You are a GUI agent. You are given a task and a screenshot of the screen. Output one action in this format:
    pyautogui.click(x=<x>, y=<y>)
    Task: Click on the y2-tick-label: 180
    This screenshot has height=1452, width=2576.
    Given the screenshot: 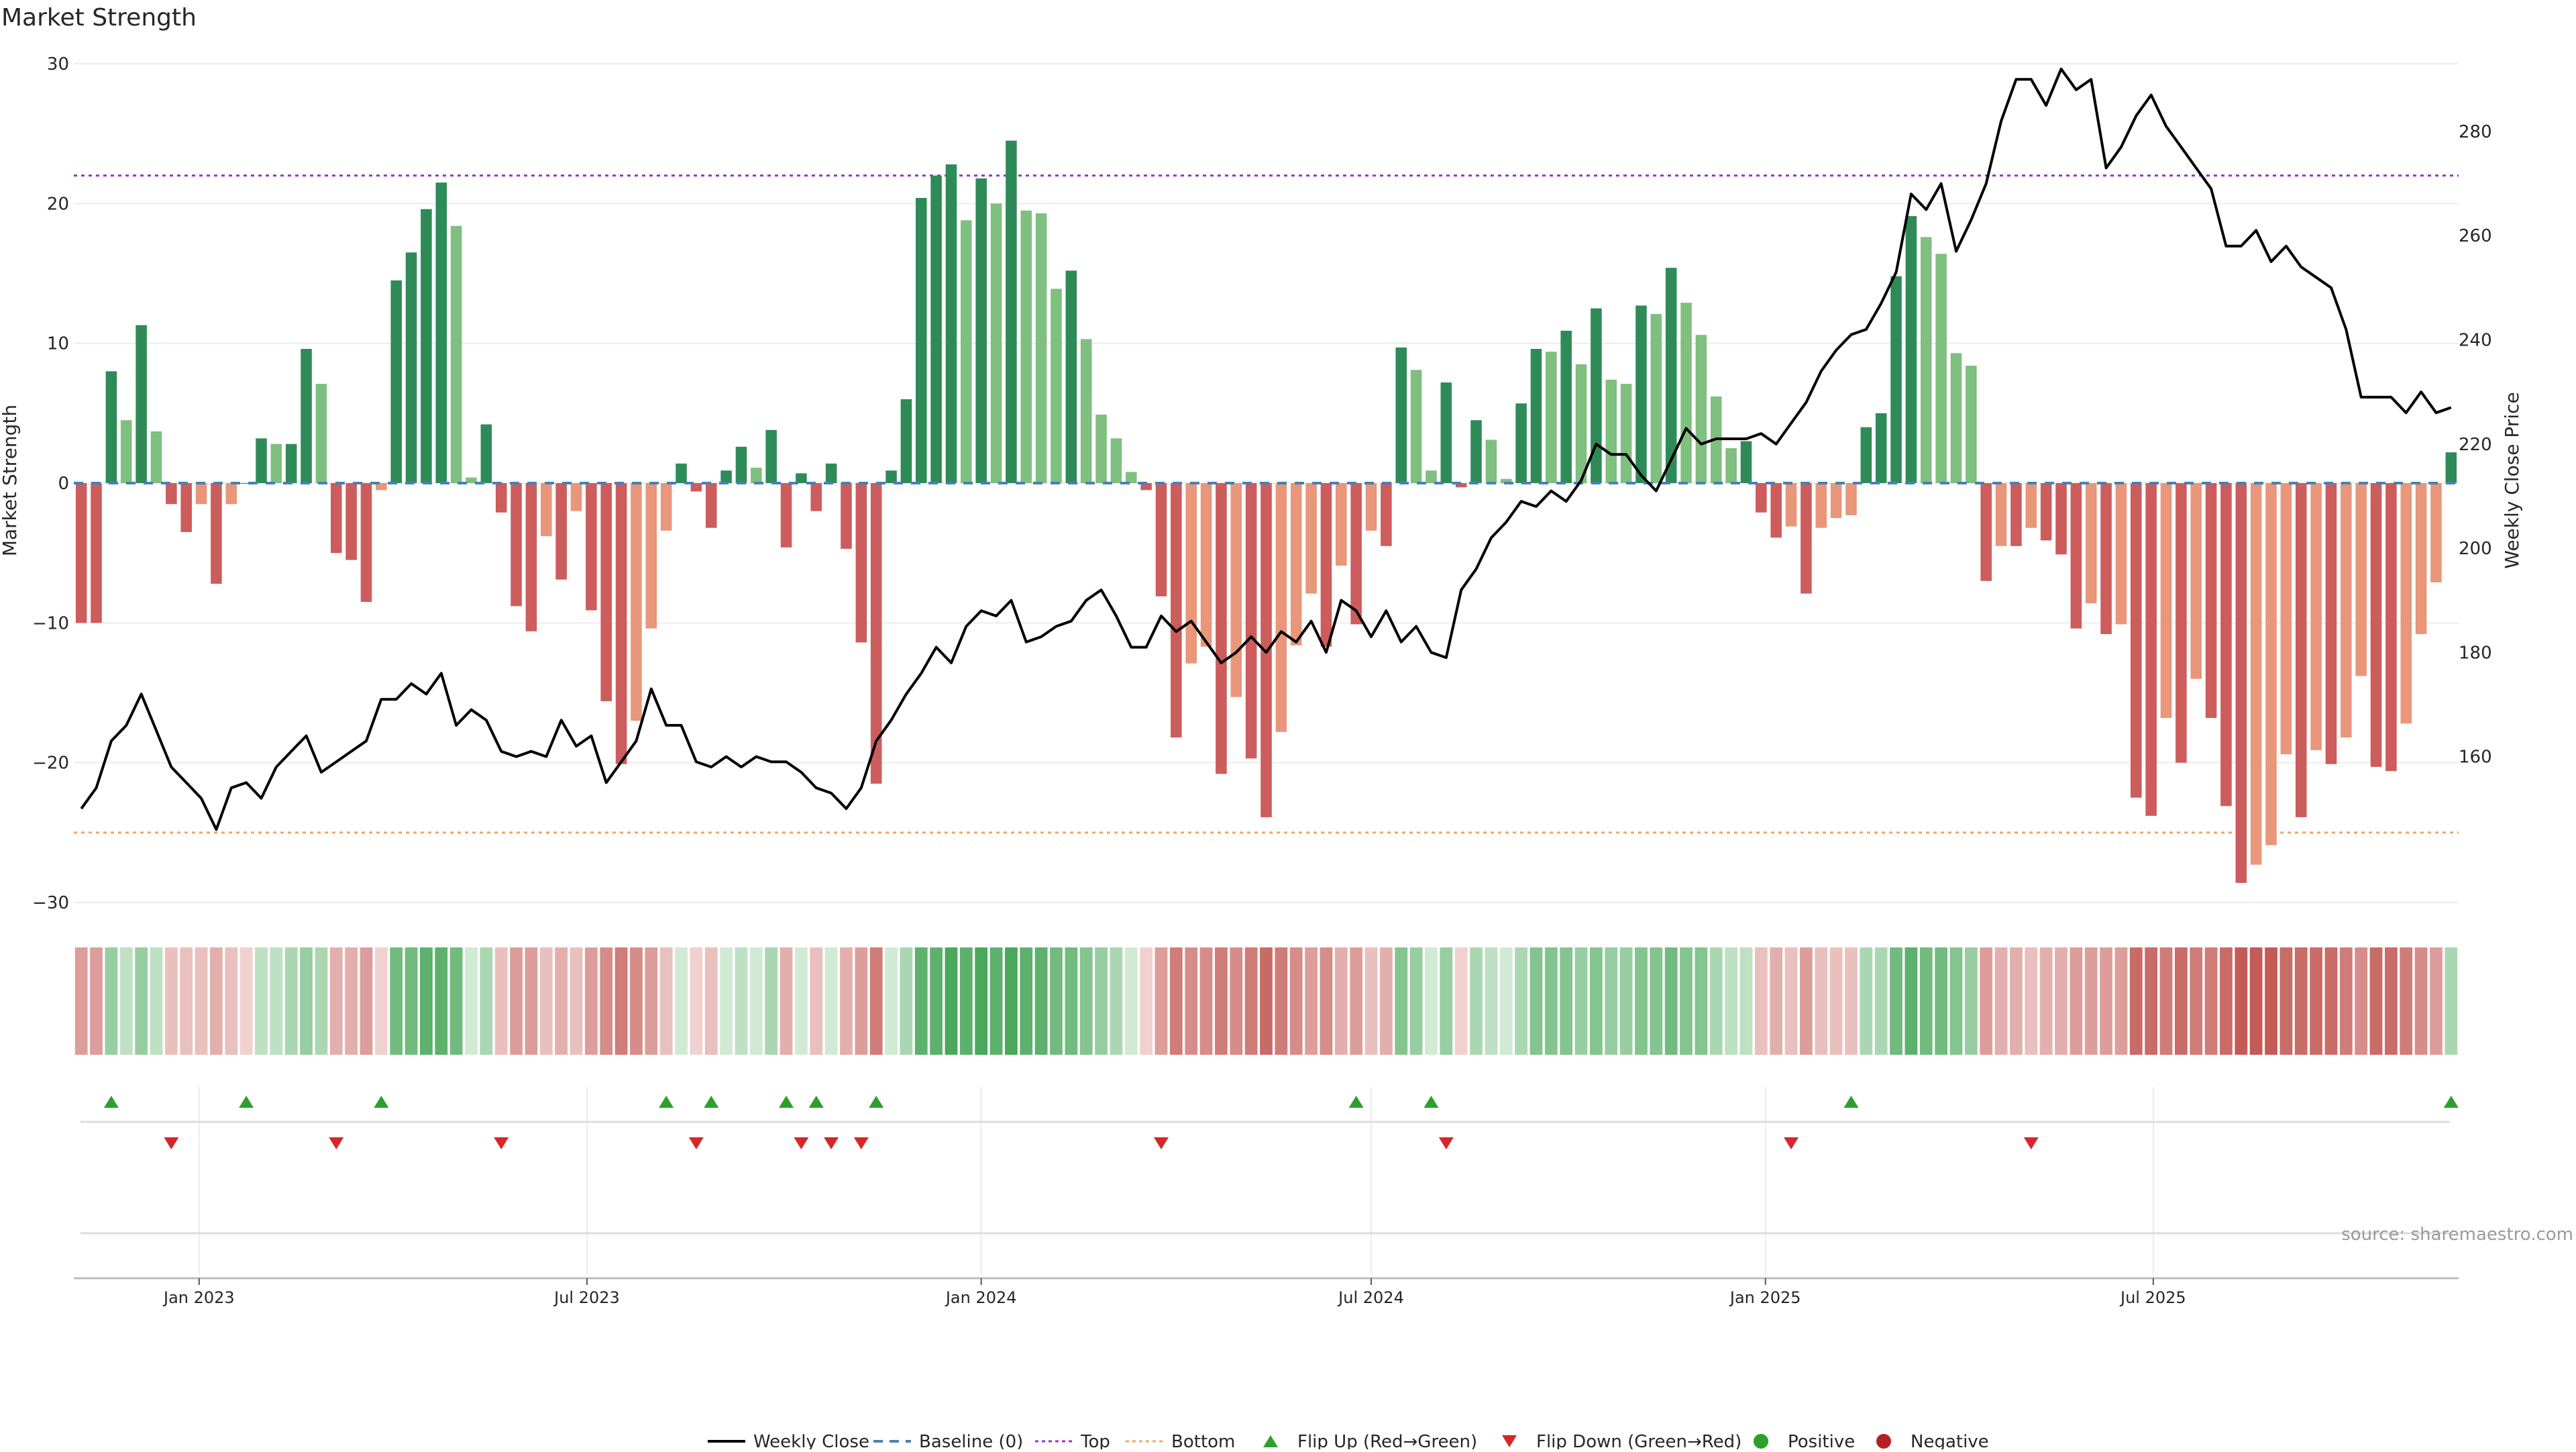 What is the action you would take?
    pyautogui.click(x=2475, y=653)
    